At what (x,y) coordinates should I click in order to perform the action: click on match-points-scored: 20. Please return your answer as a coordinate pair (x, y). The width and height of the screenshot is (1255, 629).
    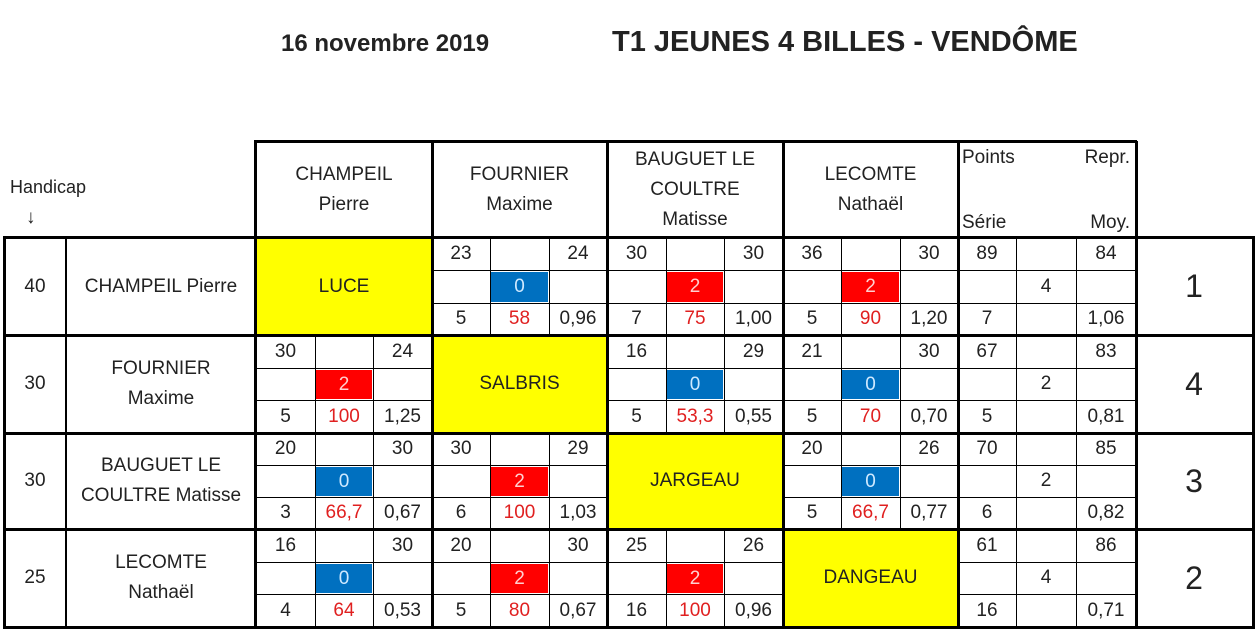
    Looking at the image, I should click on (461, 545).